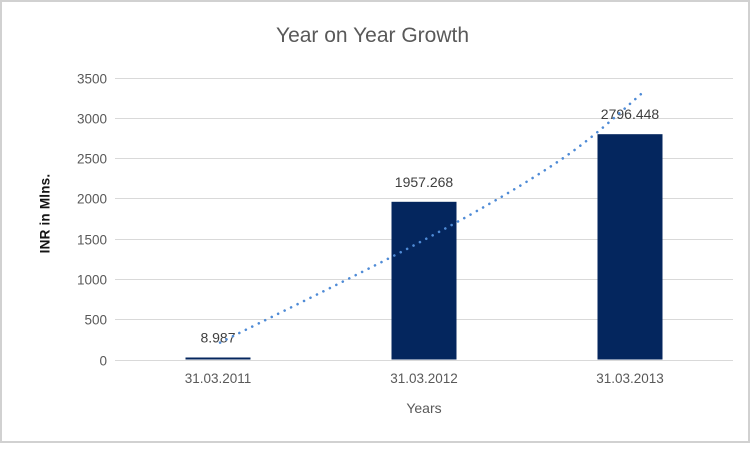 Image resolution: width=755 pixels, height=454 pixels. Describe the element at coordinates (92, 280) in the screenshot. I see `y-tick-label: 1000` at that location.